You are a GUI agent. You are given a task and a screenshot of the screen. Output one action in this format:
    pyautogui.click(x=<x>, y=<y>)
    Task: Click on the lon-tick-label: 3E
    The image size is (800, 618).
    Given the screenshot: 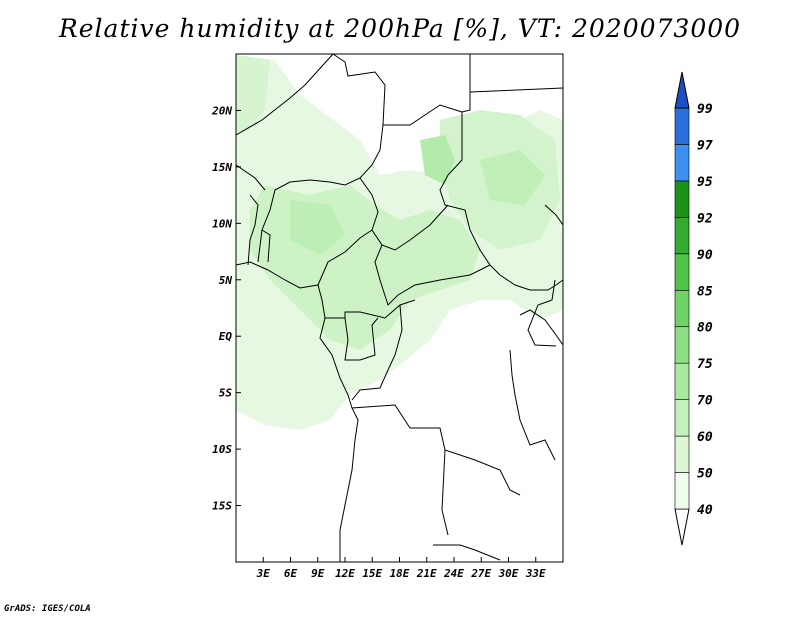 What is the action you would take?
    pyautogui.click(x=263, y=573)
    